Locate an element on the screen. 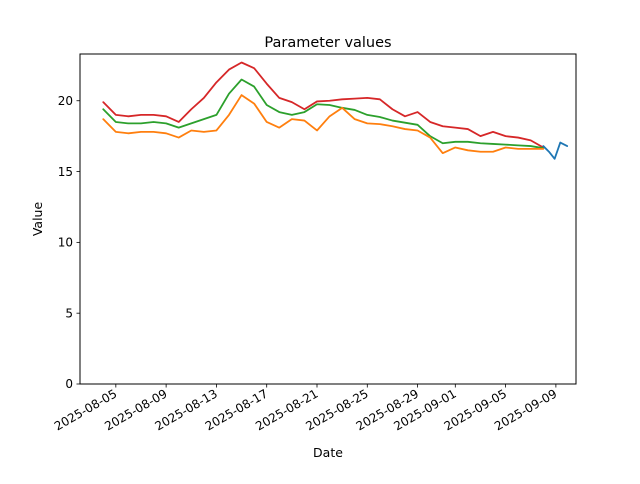  plot-series is located at coordinates (335, 110).